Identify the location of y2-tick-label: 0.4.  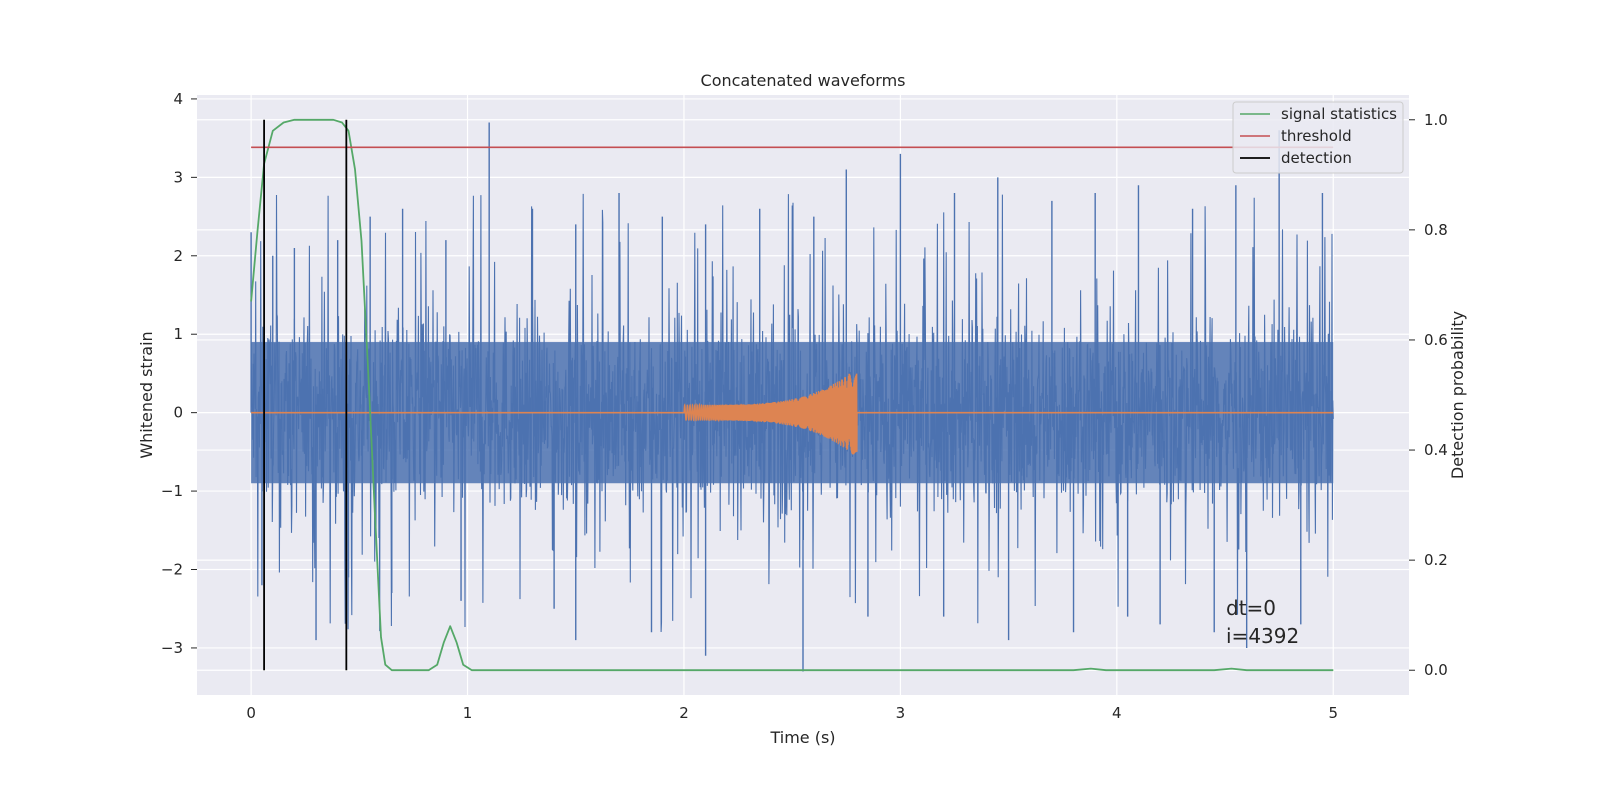
(1436, 450).